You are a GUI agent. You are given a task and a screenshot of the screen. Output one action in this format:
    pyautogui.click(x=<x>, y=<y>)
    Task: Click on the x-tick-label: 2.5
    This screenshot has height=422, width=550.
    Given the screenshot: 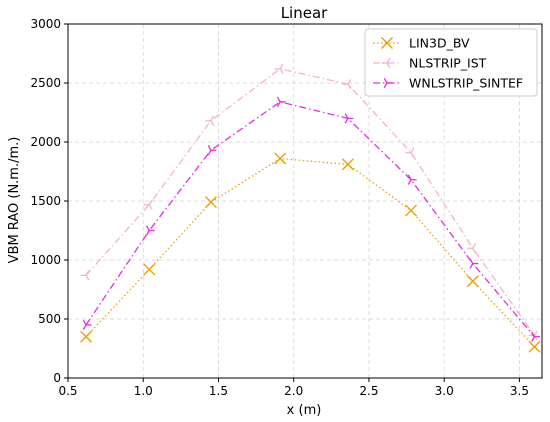 What is the action you would take?
    pyautogui.click(x=368, y=391)
    